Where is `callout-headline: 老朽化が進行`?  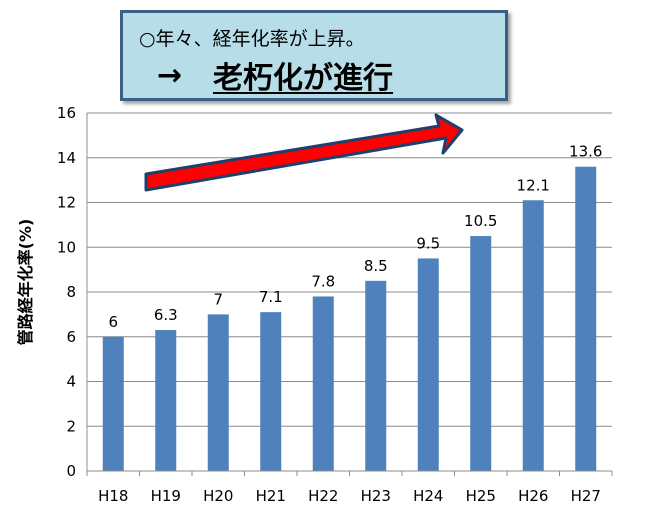
callout-headline: 老朽化が進行 is located at coordinates (303, 78).